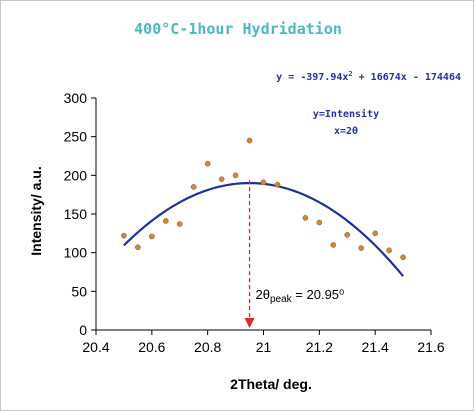 The width and height of the screenshot is (474, 412). Describe the element at coordinates (76, 137) in the screenshot. I see `y-tick-label: 250` at that location.